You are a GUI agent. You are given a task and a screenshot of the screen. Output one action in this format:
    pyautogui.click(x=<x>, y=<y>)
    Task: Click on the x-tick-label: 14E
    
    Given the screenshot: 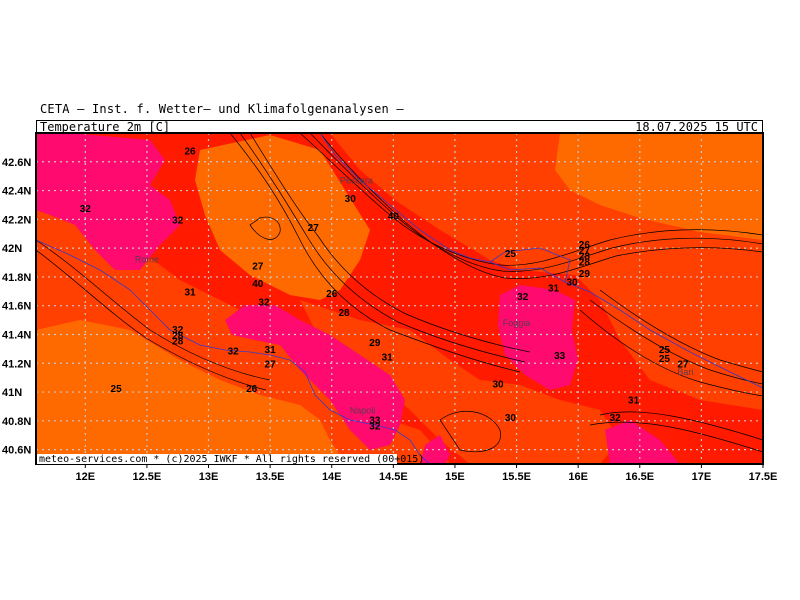 What is the action you would take?
    pyautogui.click(x=332, y=477)
    